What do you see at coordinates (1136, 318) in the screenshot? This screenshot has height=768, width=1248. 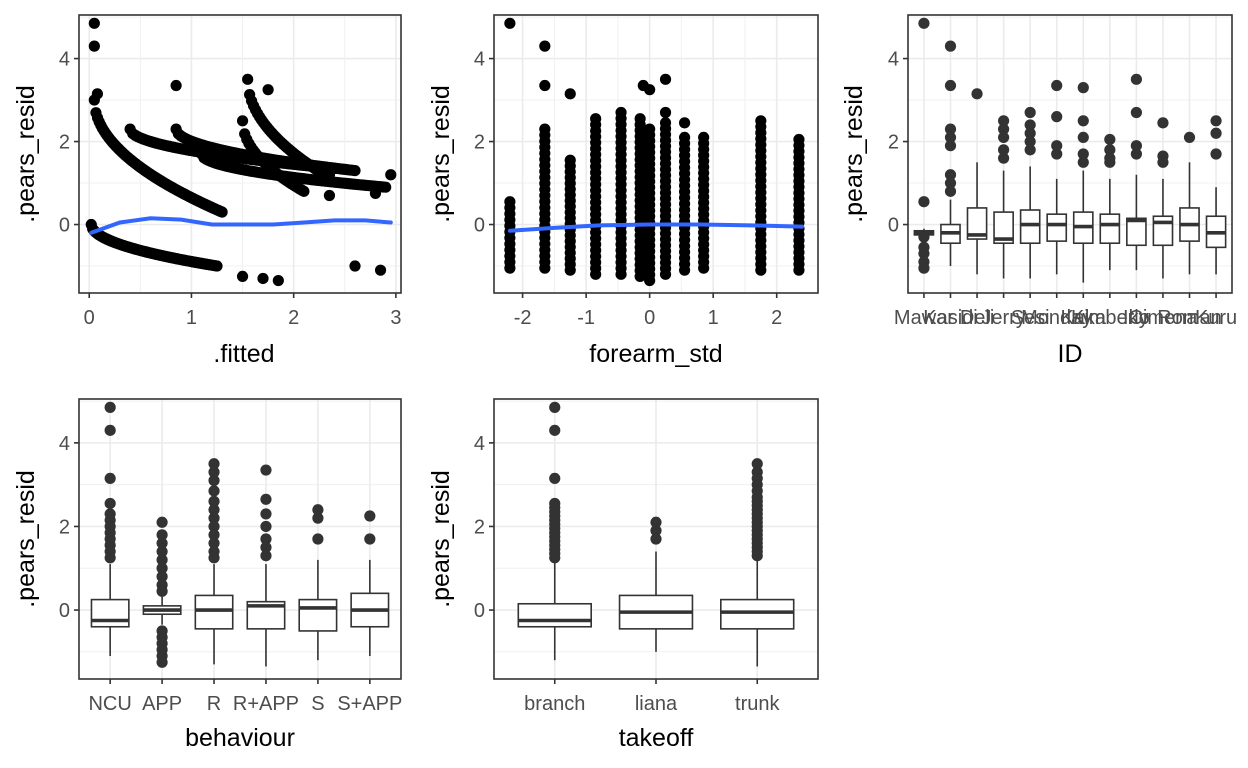 I see `x-tick-label: Iko` at bounding box center [1136, 318].